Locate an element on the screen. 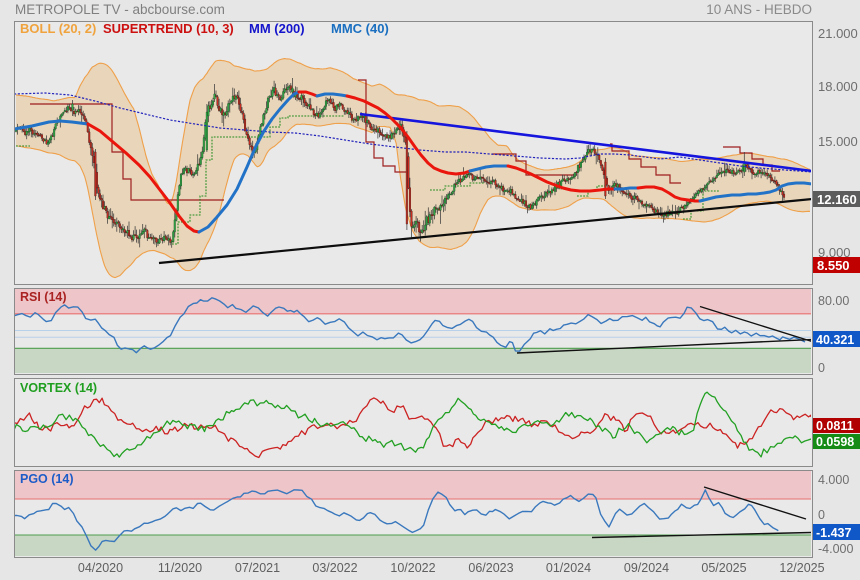 The width and height of the screenshot is (860, 580). svg-text: MM (200) is located at coordinates (277, 28).